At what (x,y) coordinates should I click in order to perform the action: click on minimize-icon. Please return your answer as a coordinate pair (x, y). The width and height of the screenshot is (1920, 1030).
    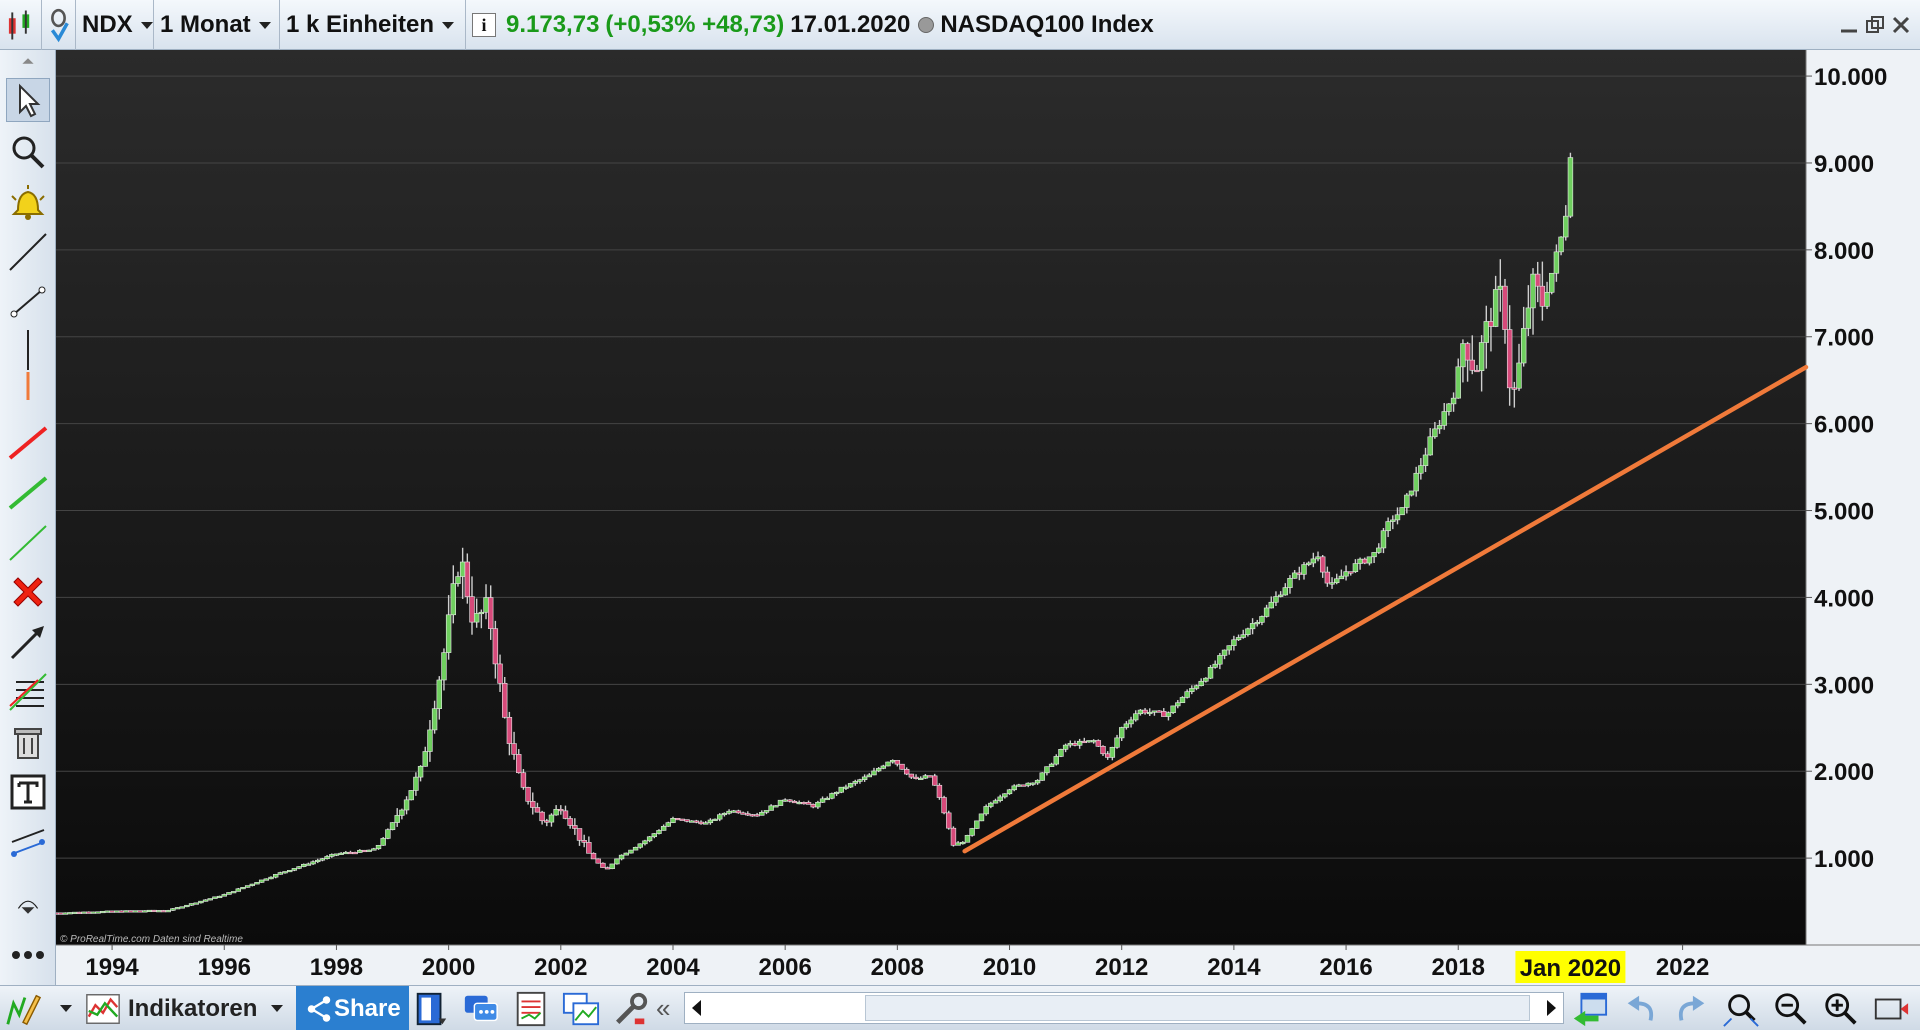
    Looking at the image, I should click on (1849, 25).